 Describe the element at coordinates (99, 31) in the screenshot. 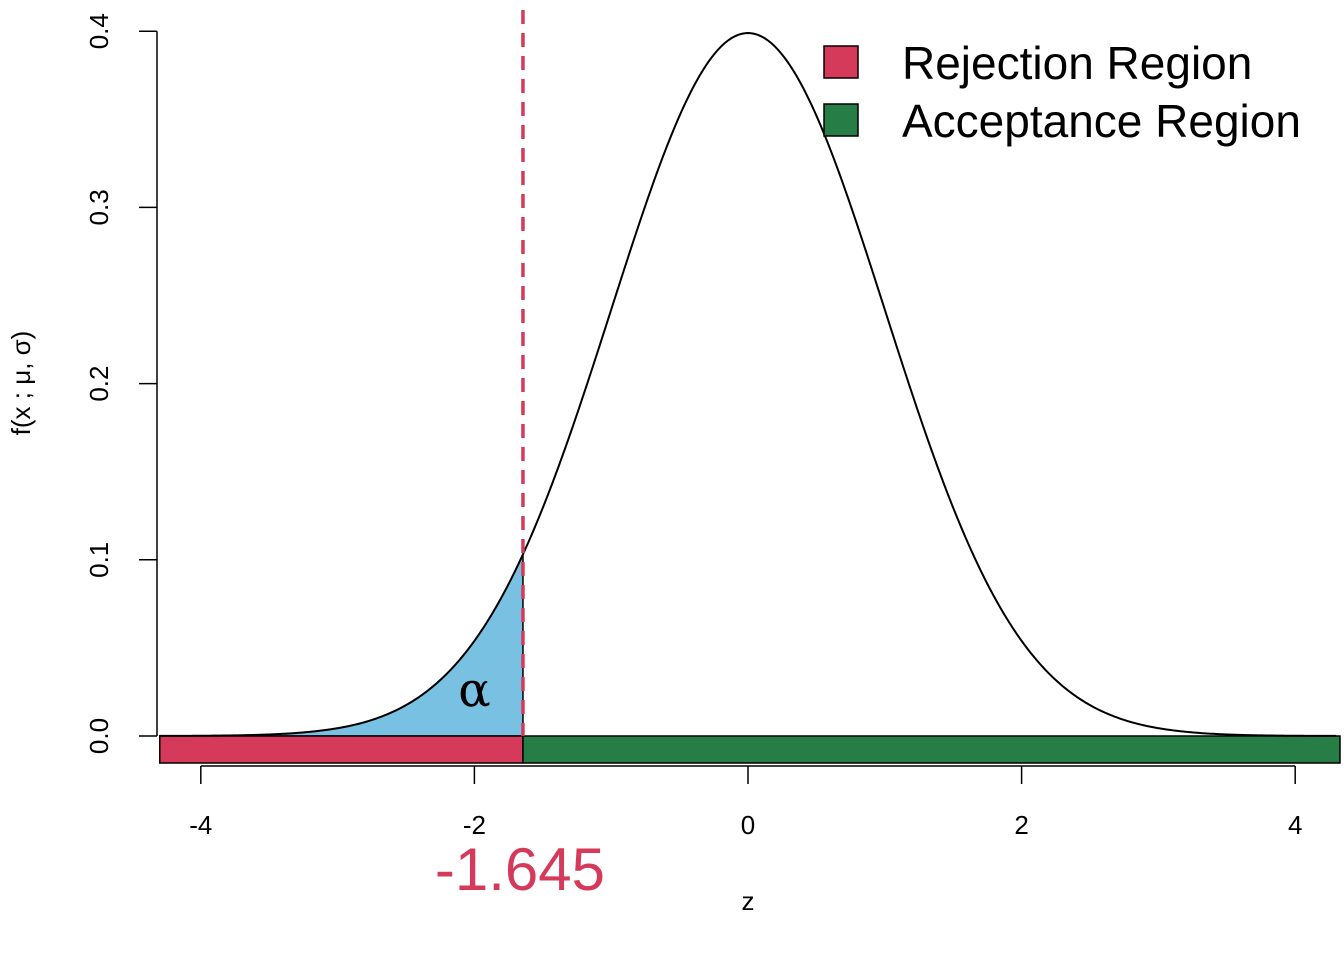

I see `y-tick-label: 0.4` at that location.